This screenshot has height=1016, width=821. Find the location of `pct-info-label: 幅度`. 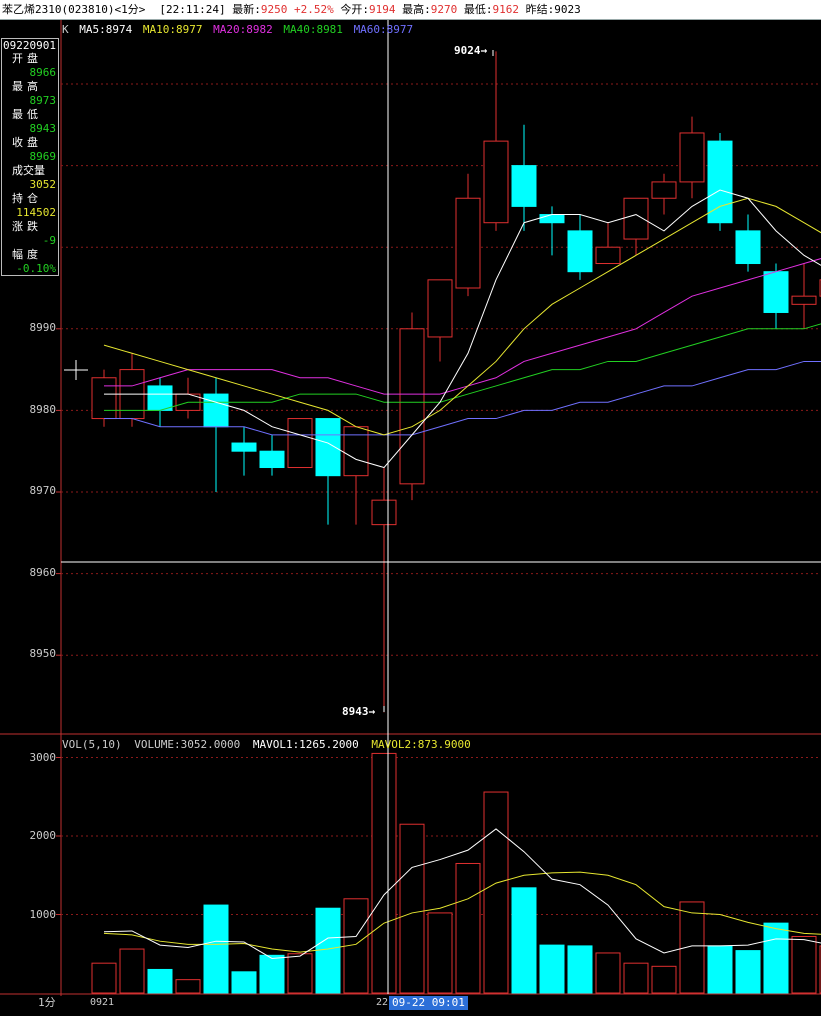

pct-info-label: 幅度 is located at coordinates (27, 254).